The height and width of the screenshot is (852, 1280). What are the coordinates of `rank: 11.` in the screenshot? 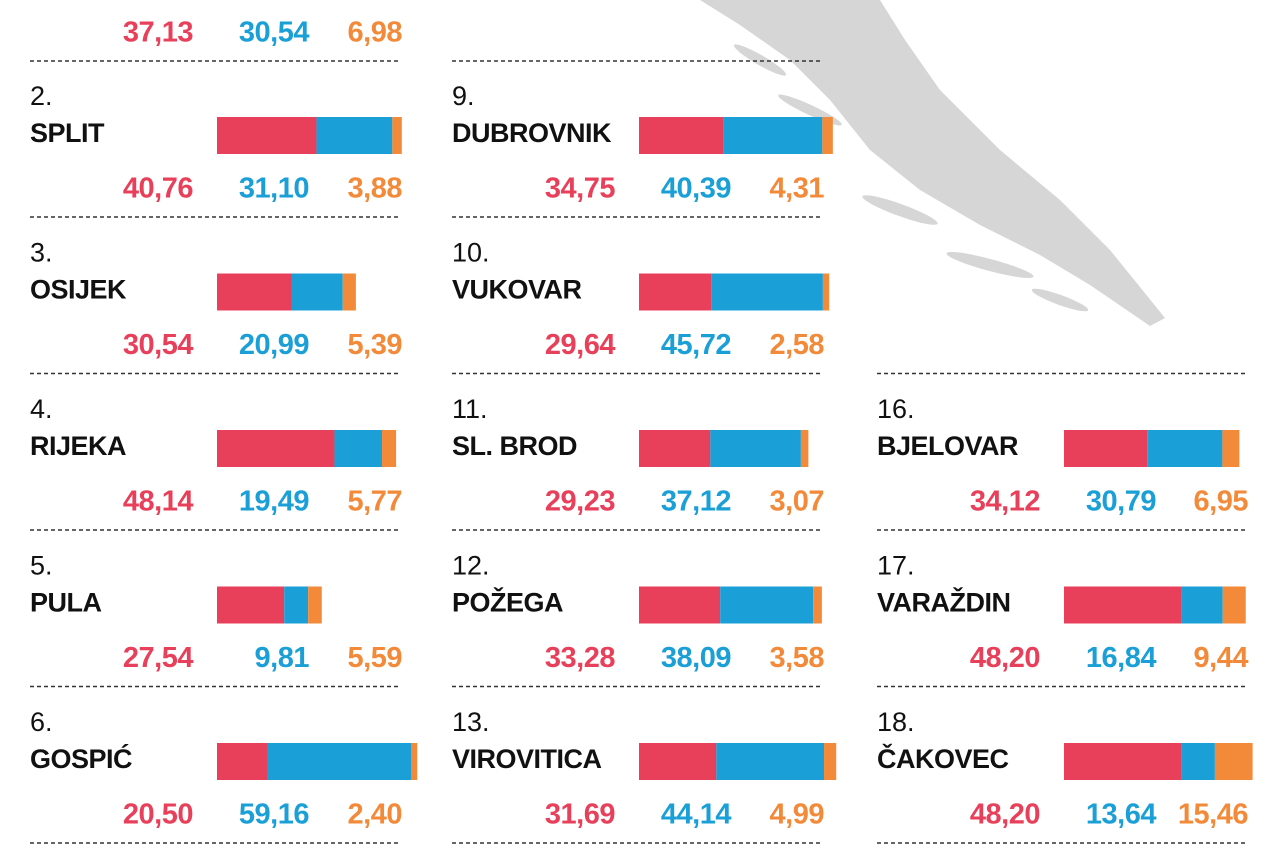 It's located at (470, 409).